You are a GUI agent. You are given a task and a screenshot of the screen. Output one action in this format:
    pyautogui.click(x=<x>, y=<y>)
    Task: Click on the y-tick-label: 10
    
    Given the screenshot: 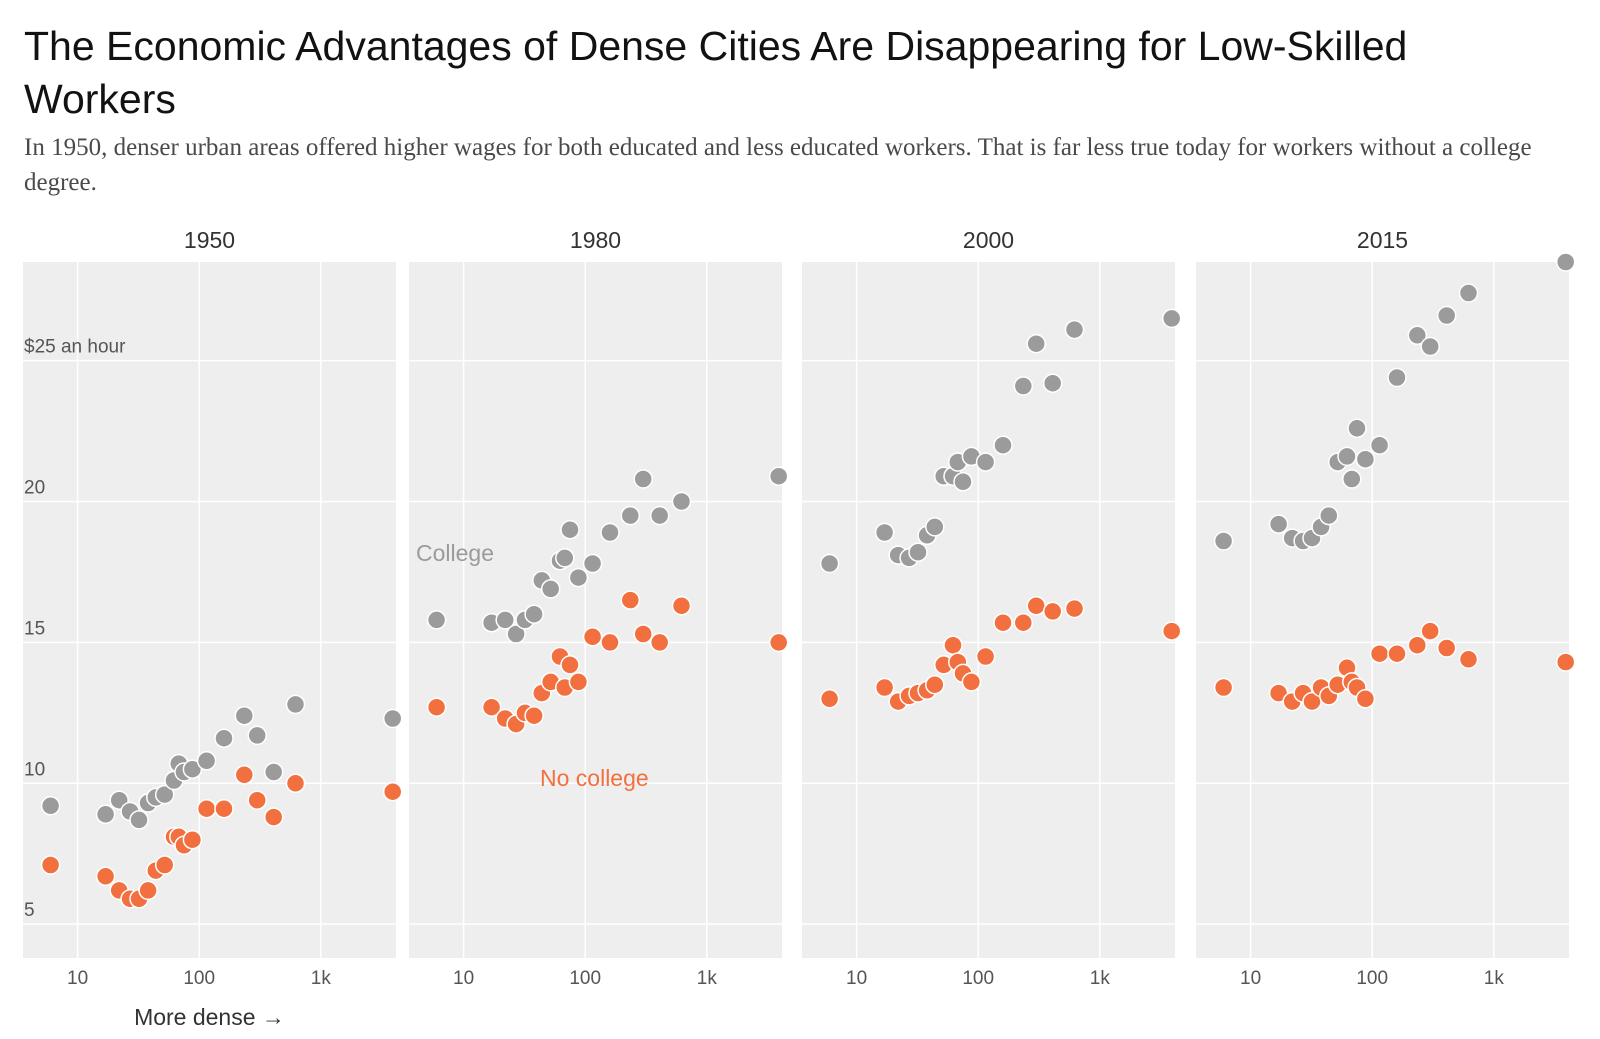 What is the action you would take?
    pyautogui.click(x=34, y=769)
    